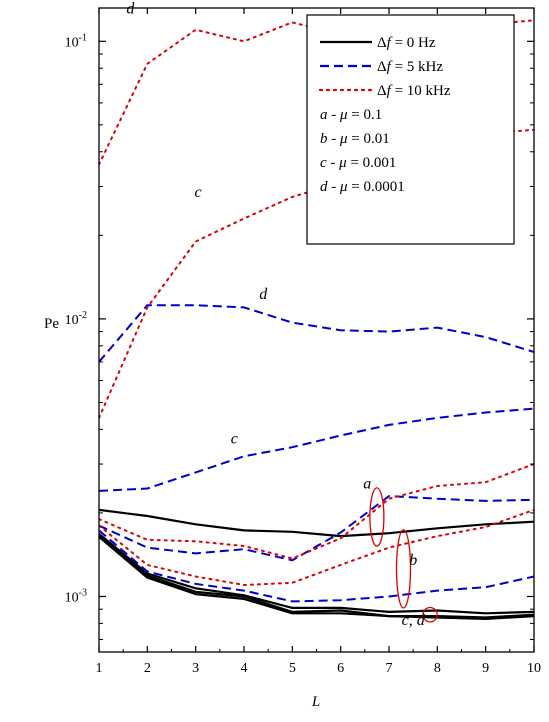 The width and height of the screenshot is (549, 722). Describe the element at coordinates (367, 484) in the screenshot. I see `curve-label-a-4: a` at that location.